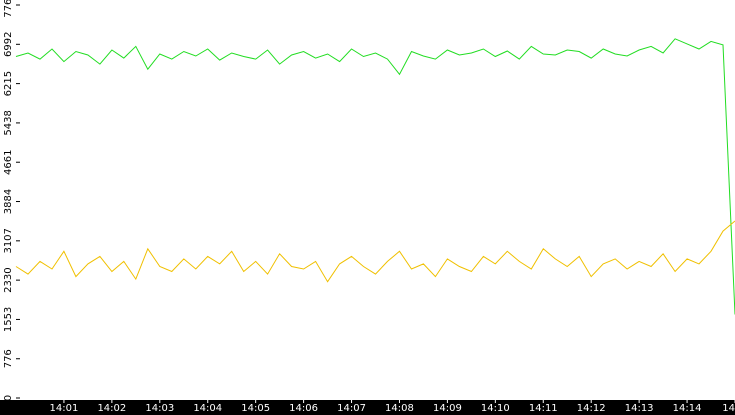 The image size is (735, 415). I want to click on x-tick-label: 14:01, so click(64, 408).